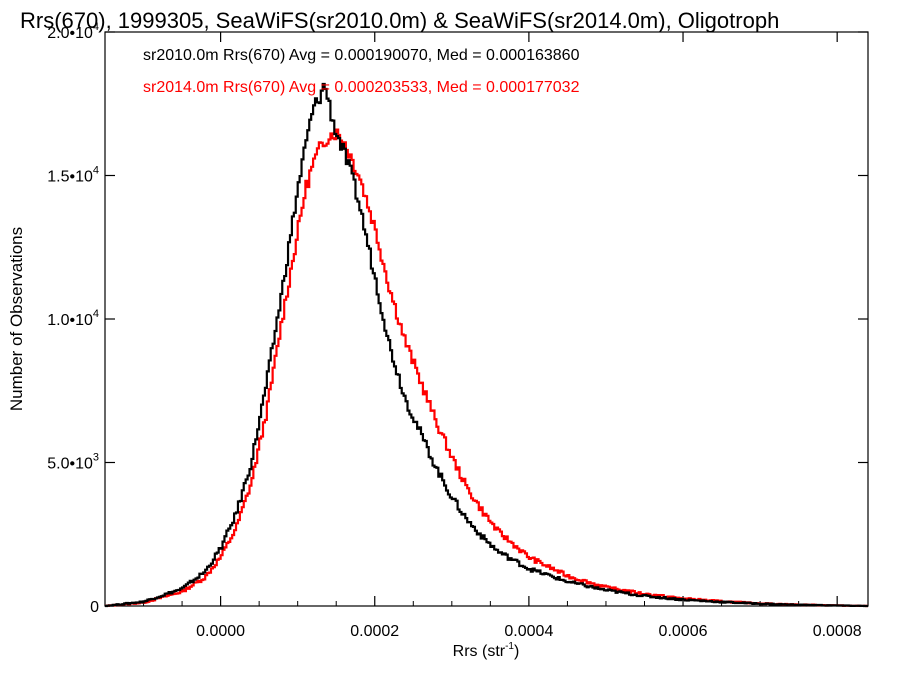 The width and height of the screenshot is (900, 675). What do you see at coordinates (486, 650) in the screenshot?
I see `x-axis-label: Rrs (str-1)` at bounding box center [486, 650].